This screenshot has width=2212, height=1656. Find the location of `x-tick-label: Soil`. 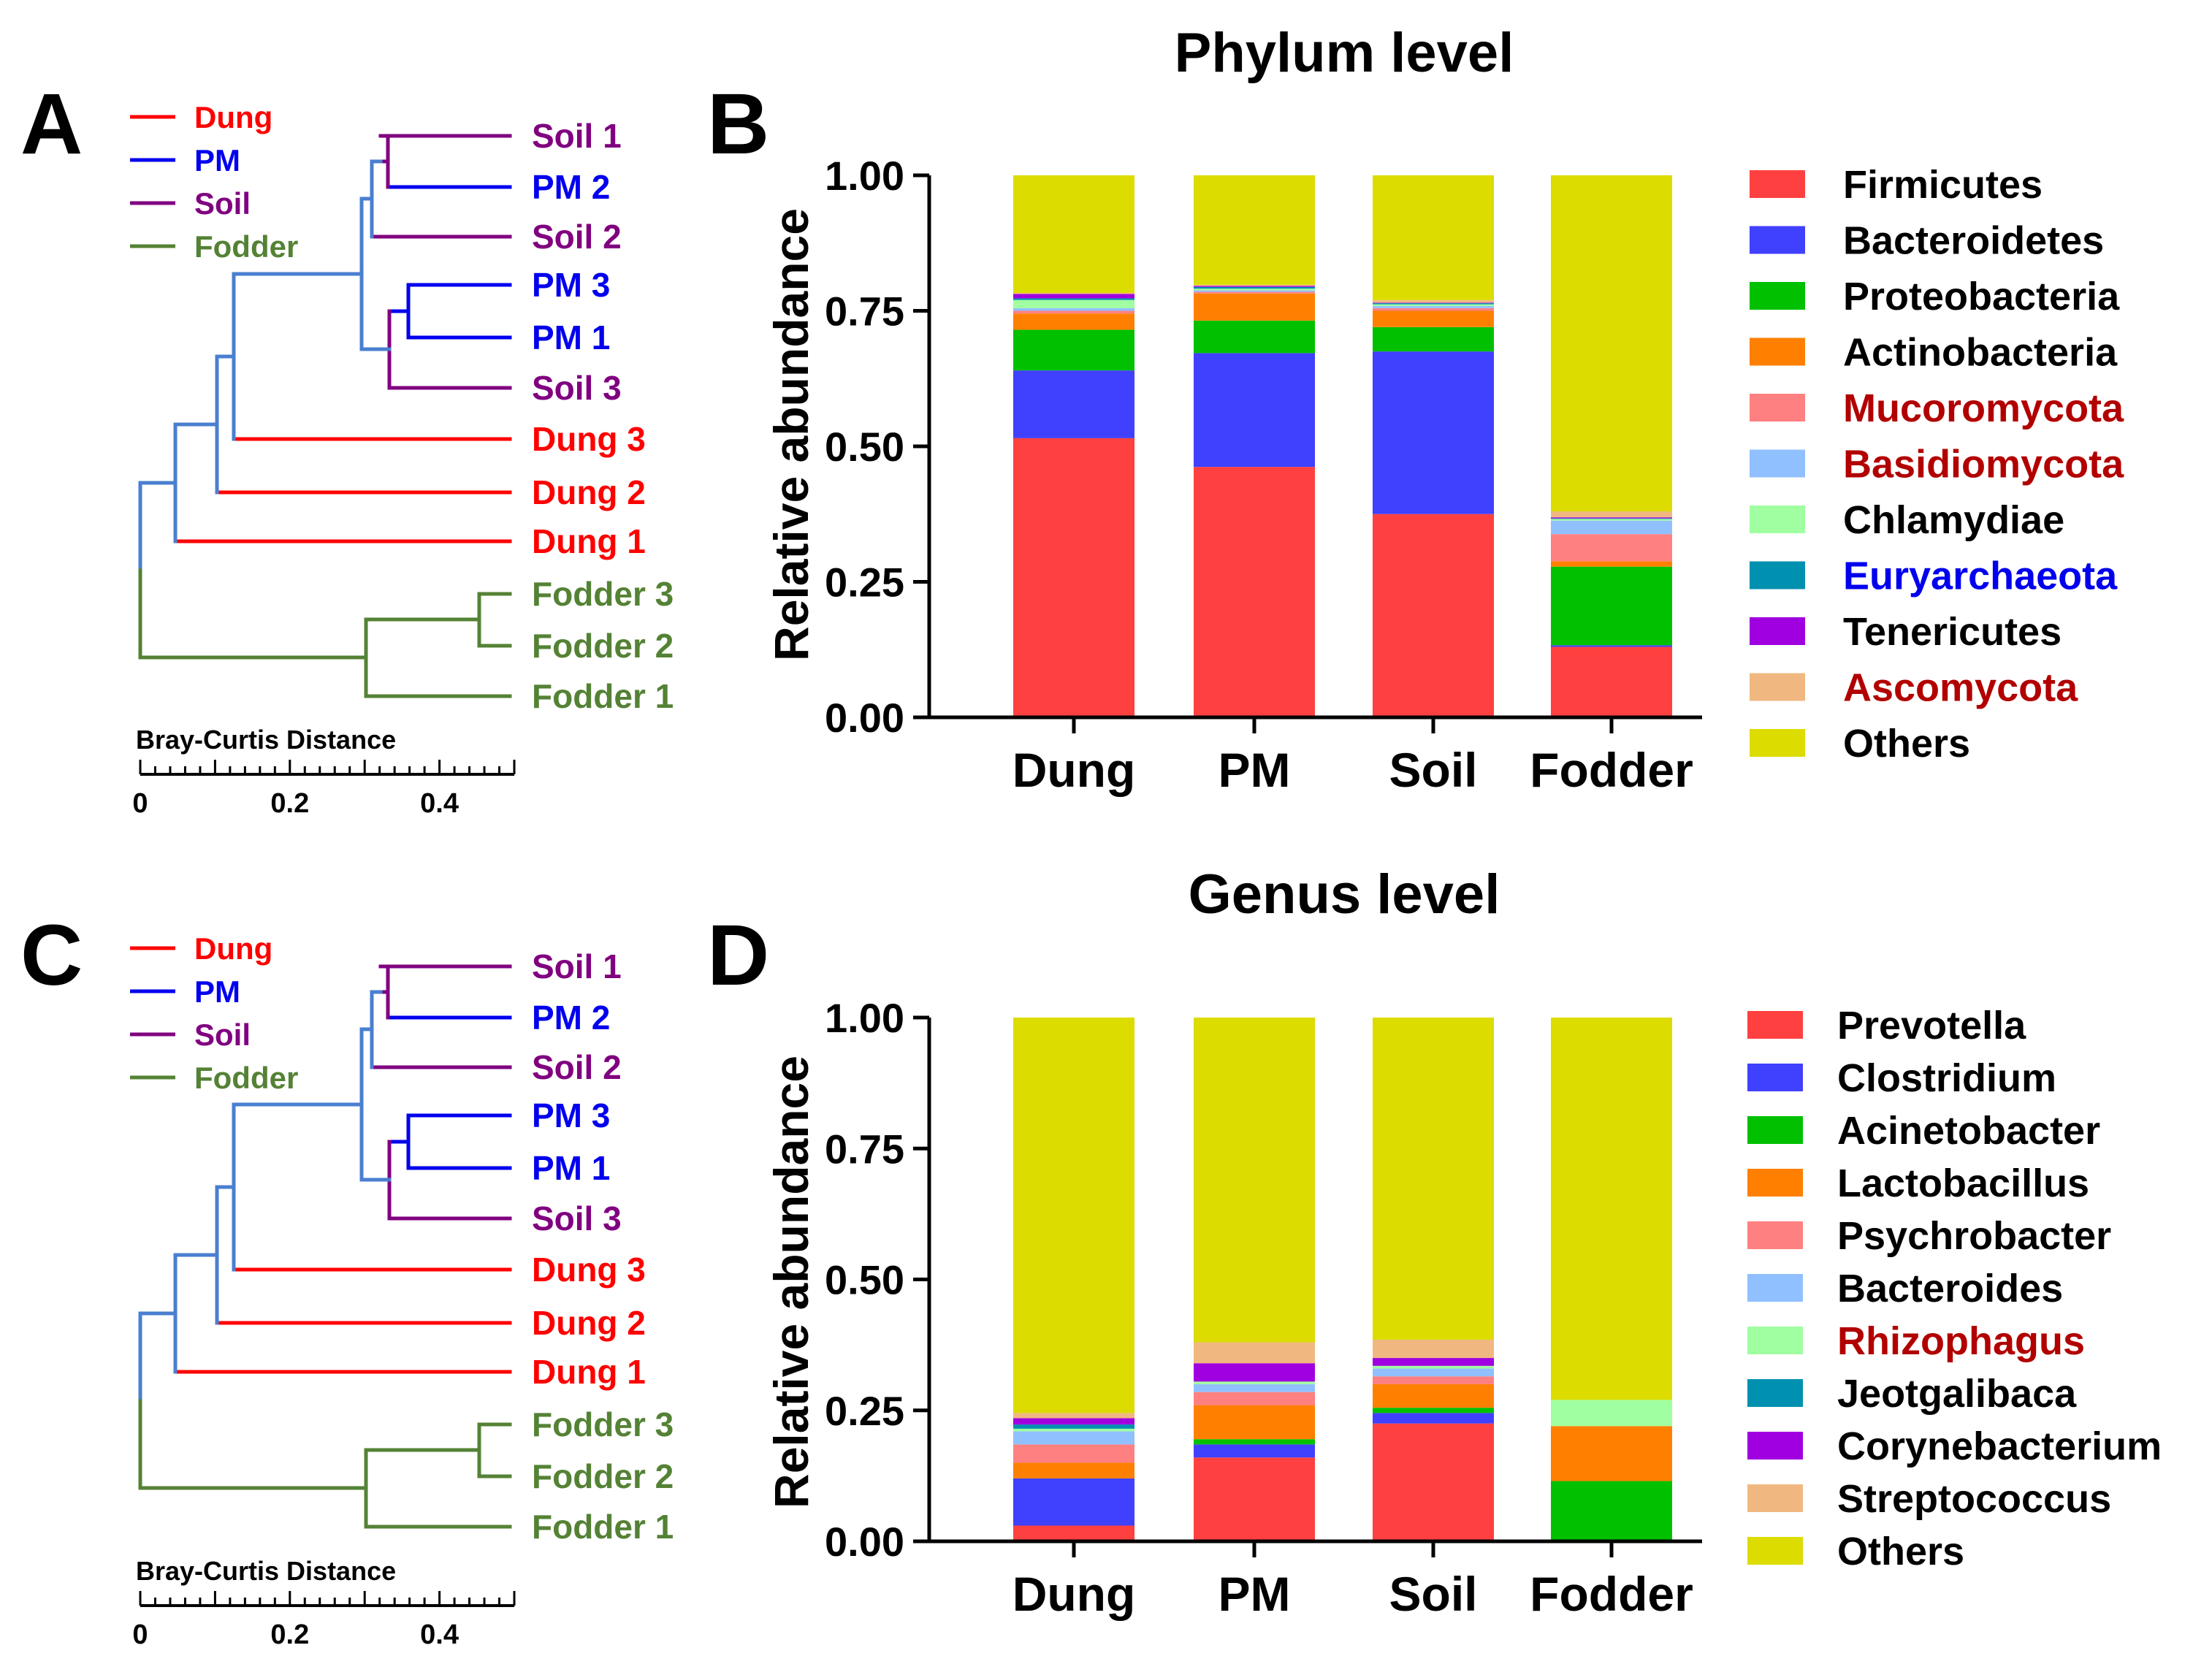

x-tick-label: Soil is located at coordinates (1433, 1594).